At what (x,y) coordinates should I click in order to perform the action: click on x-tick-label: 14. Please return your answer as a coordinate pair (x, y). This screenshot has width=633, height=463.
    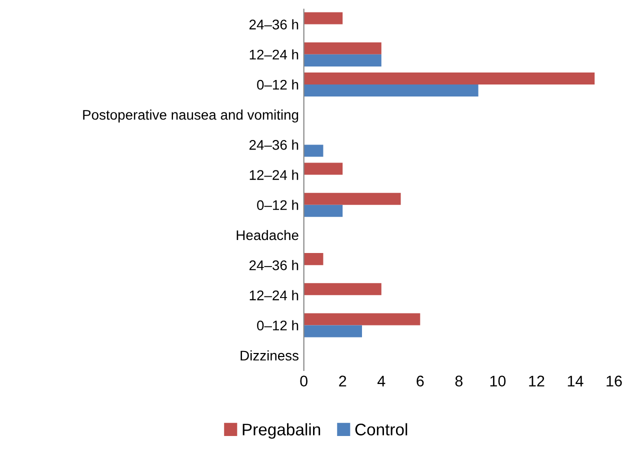
    Looking at the image, I should click on (576, 381).